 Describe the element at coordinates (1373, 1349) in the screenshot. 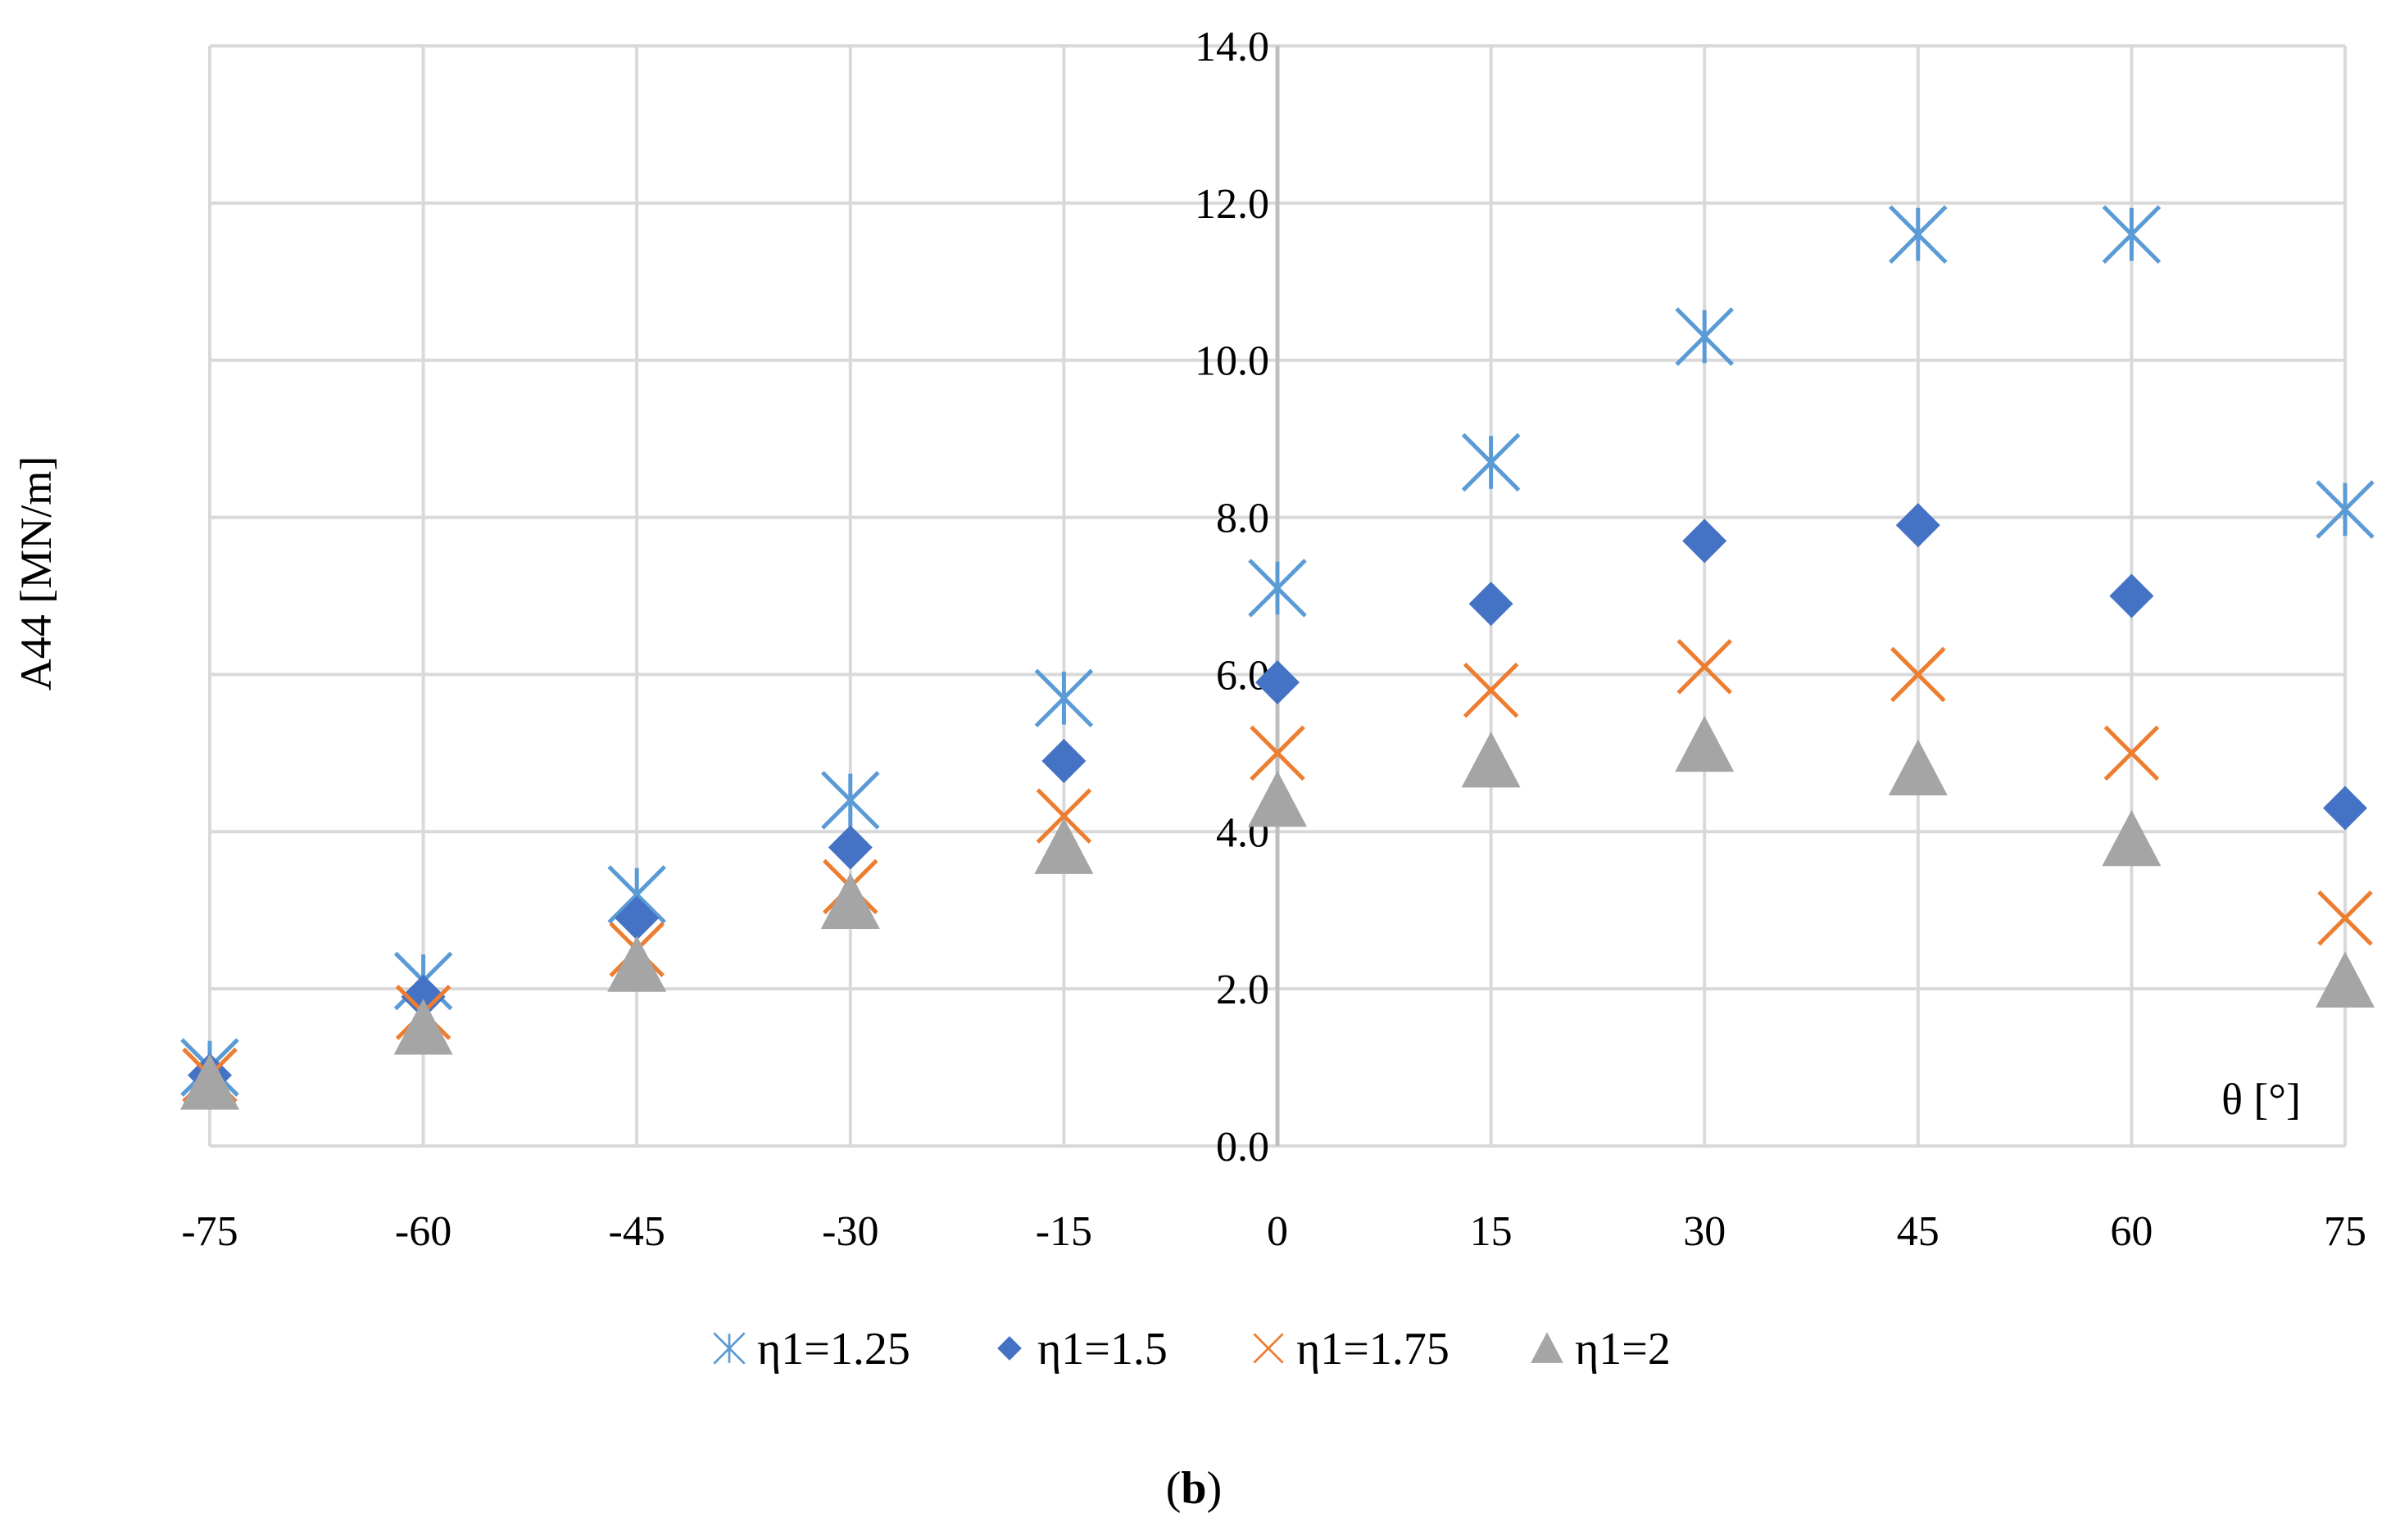

I see `legend-label: η1=1.75` at that location.